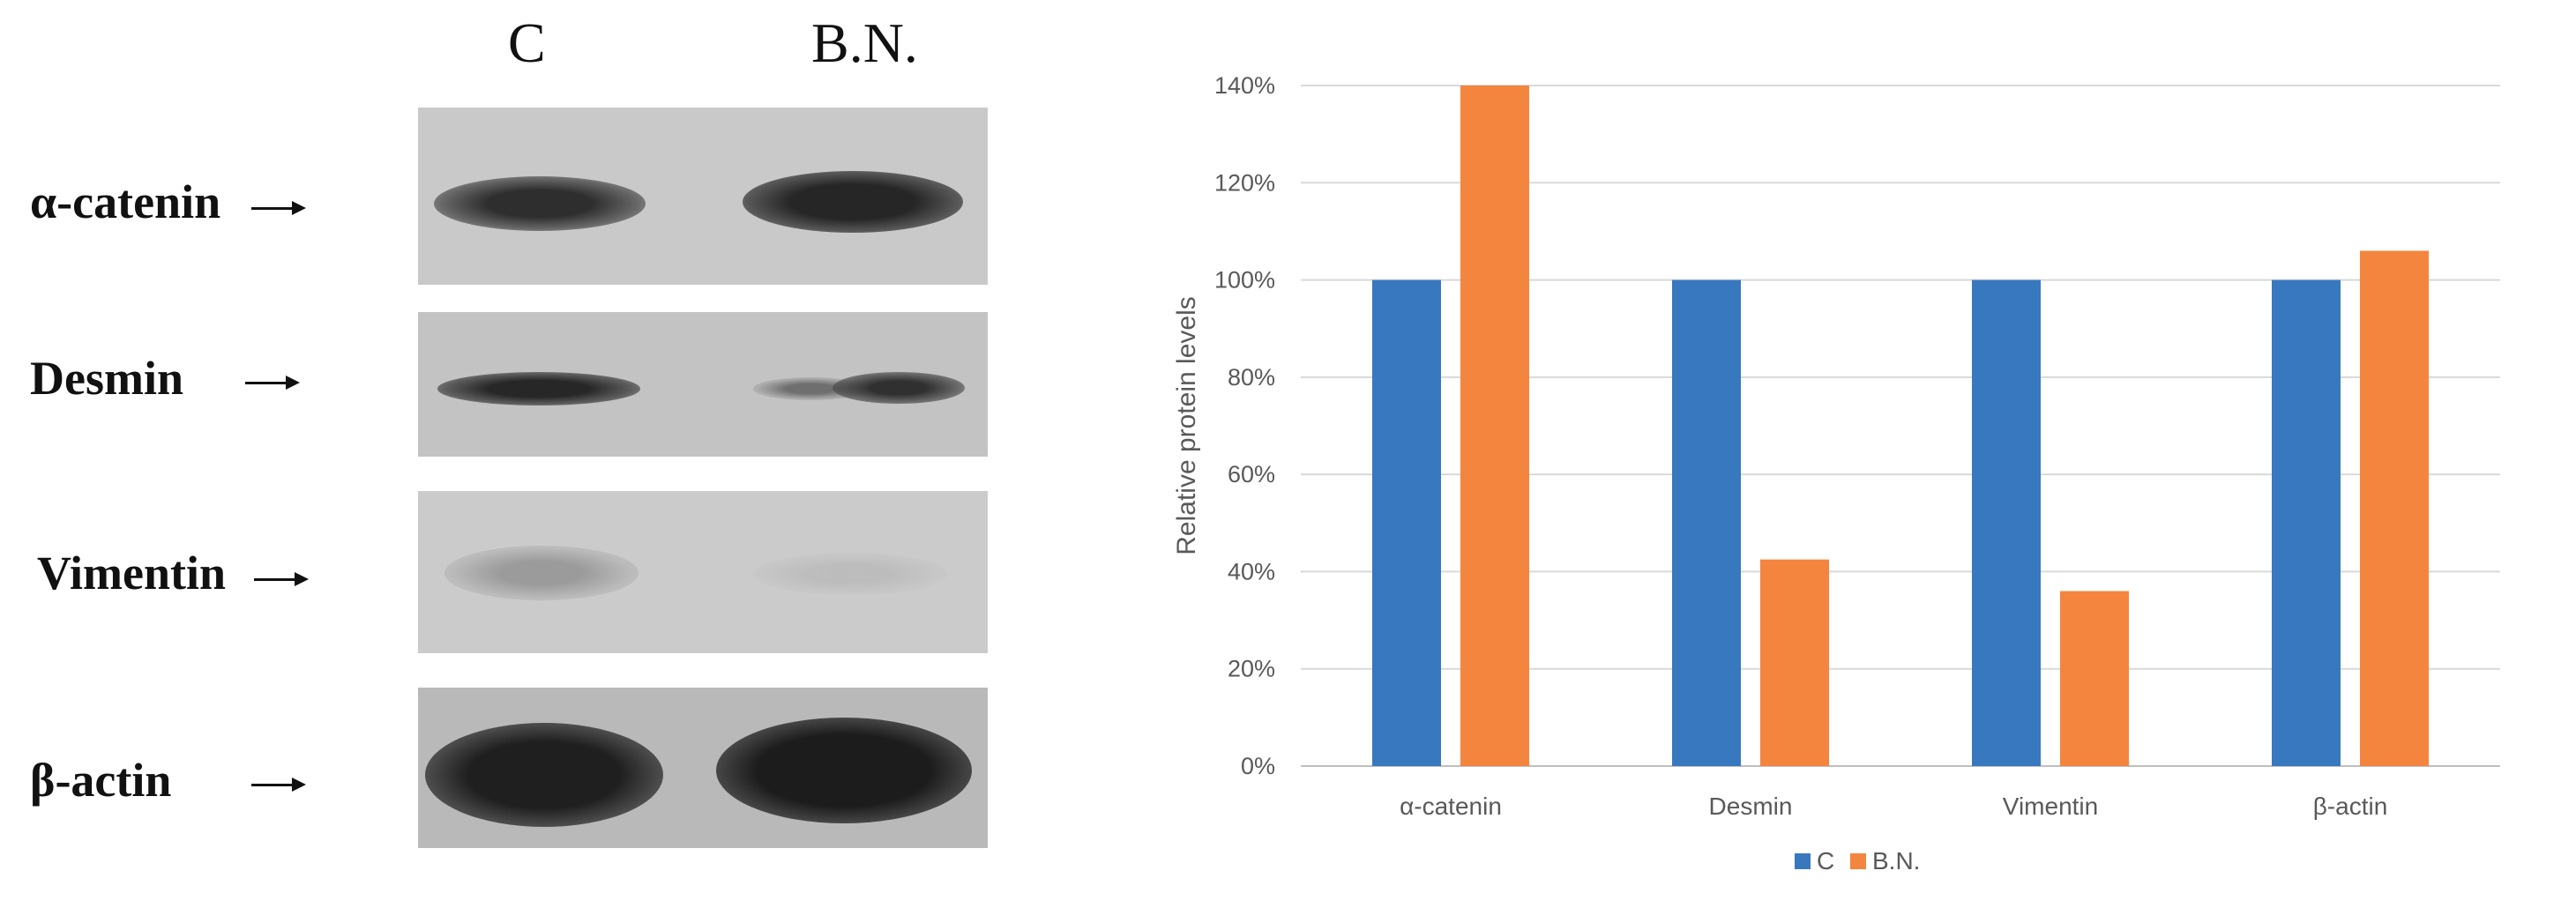  I want to click on y-tick-label: 60%, so click(1251, 474).